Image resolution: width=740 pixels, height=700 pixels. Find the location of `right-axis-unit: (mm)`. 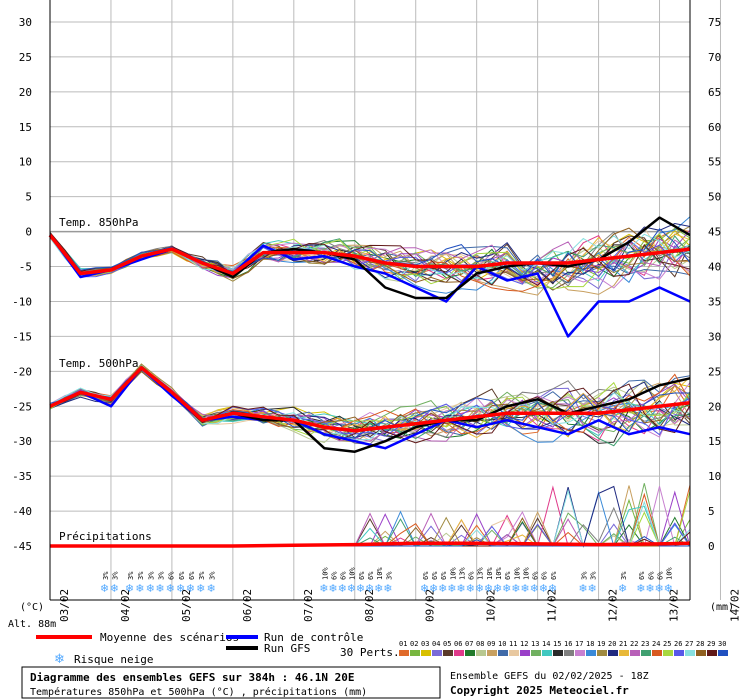

right-axis-unit: (mm) is located at coordinates (722, 607).